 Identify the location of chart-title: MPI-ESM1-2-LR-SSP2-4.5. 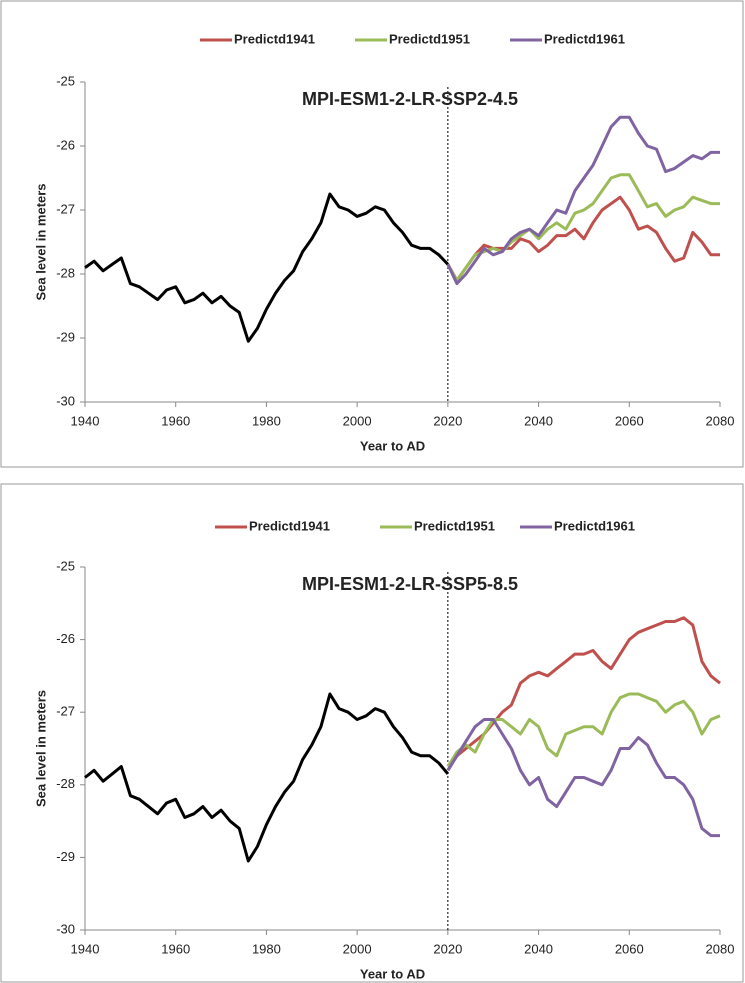
(410, 99).